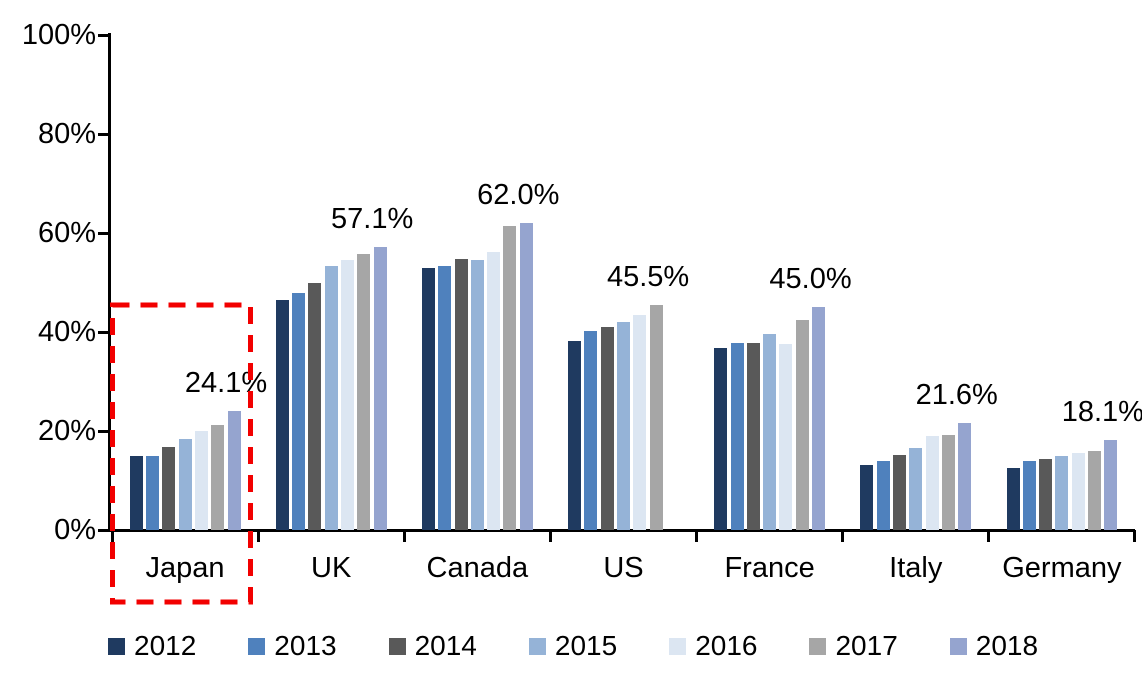  What do you see at coordinates (819, 418) in the screenshot?
I see `bar-france-2018` at bounding box center [819, 418].